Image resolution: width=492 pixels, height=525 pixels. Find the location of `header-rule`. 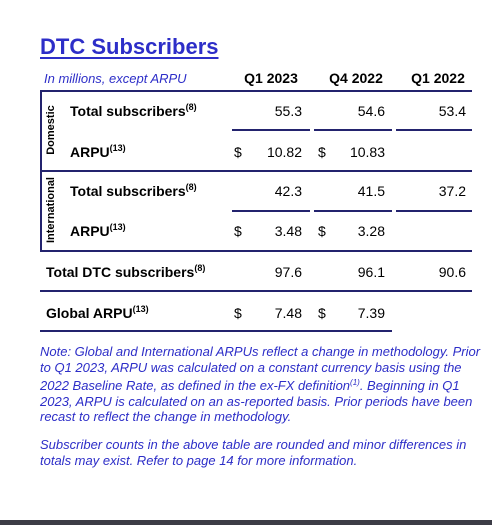

header-rule is located at coordinates (256, 91).